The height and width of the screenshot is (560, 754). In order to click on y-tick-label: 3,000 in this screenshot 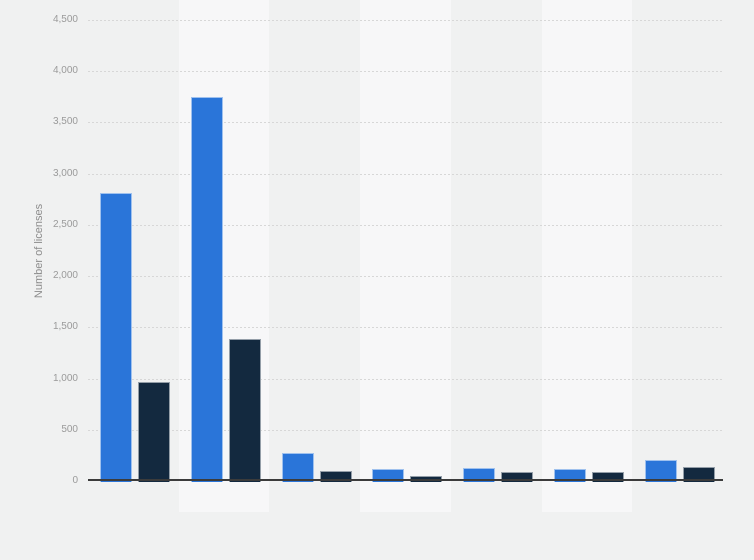, I will do `click(65, 173)`.